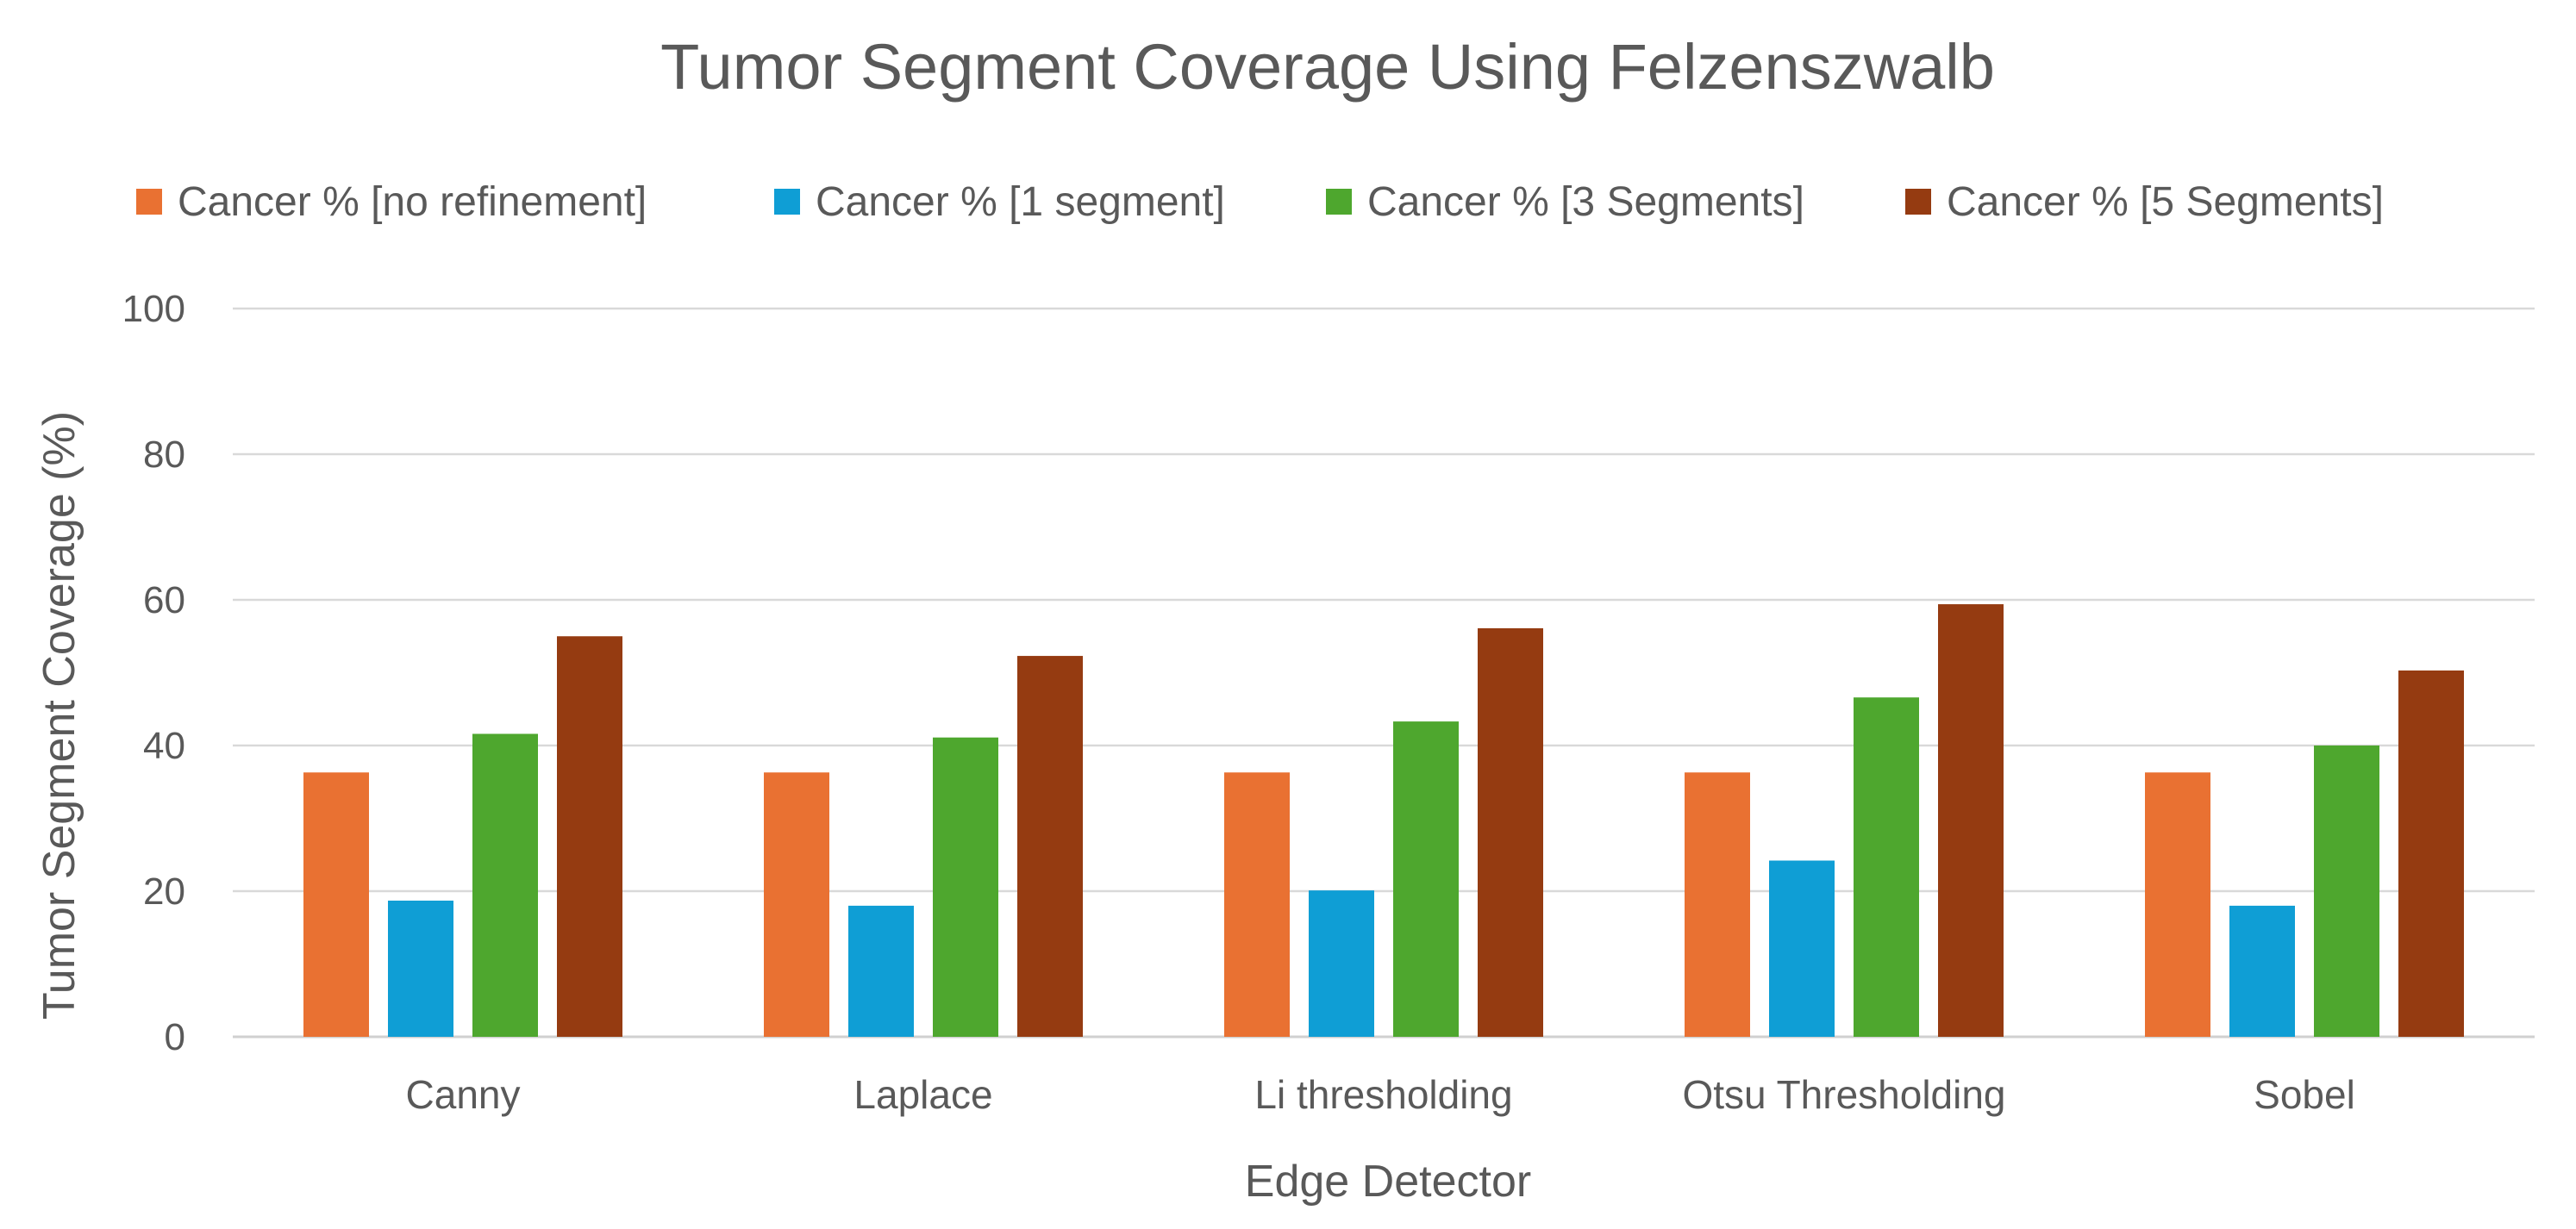  Describe the element at coordinates (1383, 1095) in the screenshot. I see `x-category-label: Li thresholding` at that location.